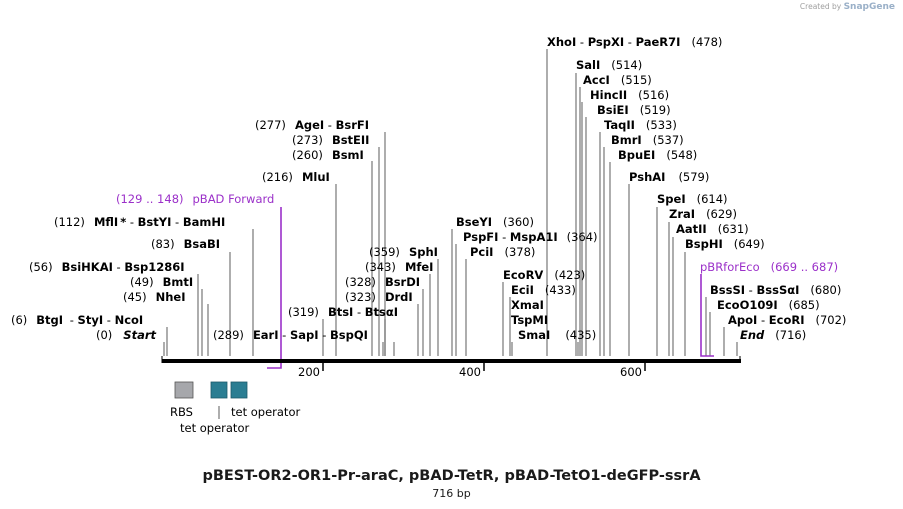 Image resolution: width=903 pixels, height=509 pixels. I want to click on site-start: (0) Start, so click(126, 335).